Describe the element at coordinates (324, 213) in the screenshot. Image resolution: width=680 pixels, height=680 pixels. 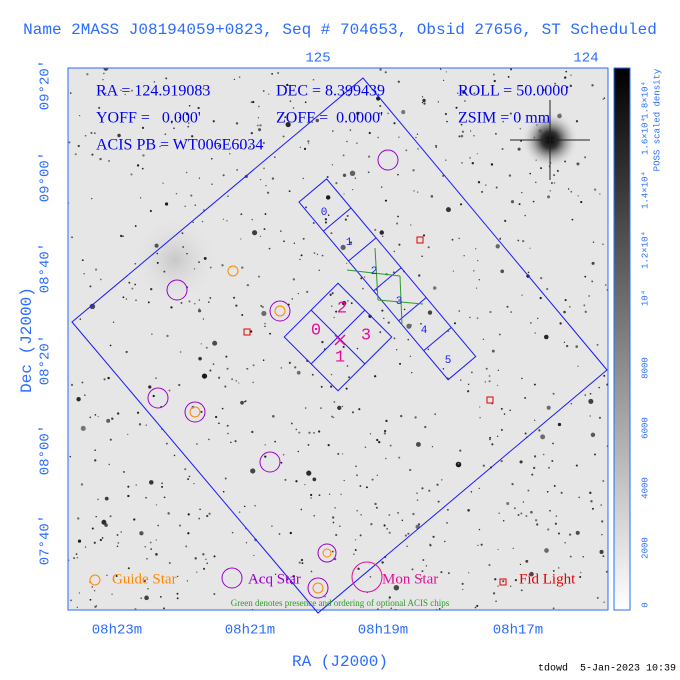
I see `chip-label: 0` at that location.